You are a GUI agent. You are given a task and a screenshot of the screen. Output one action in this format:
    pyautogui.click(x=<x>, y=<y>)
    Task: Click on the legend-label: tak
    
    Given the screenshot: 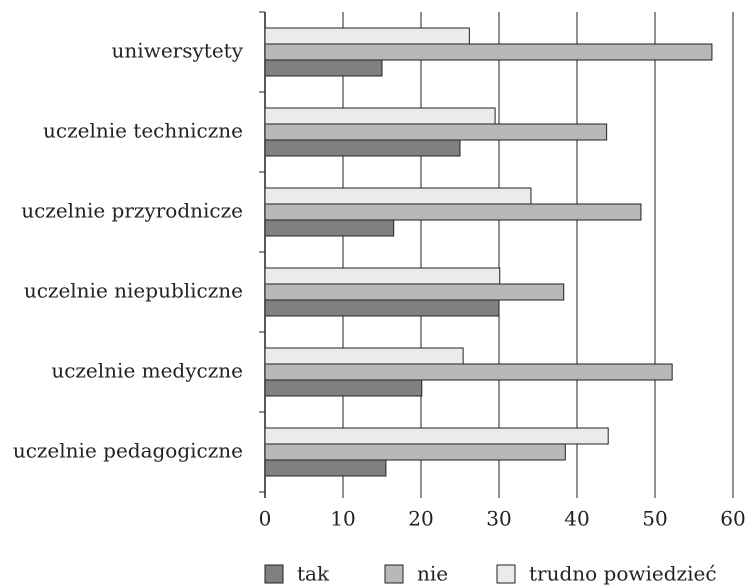 What is the action you would take?
    pyautogui.click(x=313, y=574)
    